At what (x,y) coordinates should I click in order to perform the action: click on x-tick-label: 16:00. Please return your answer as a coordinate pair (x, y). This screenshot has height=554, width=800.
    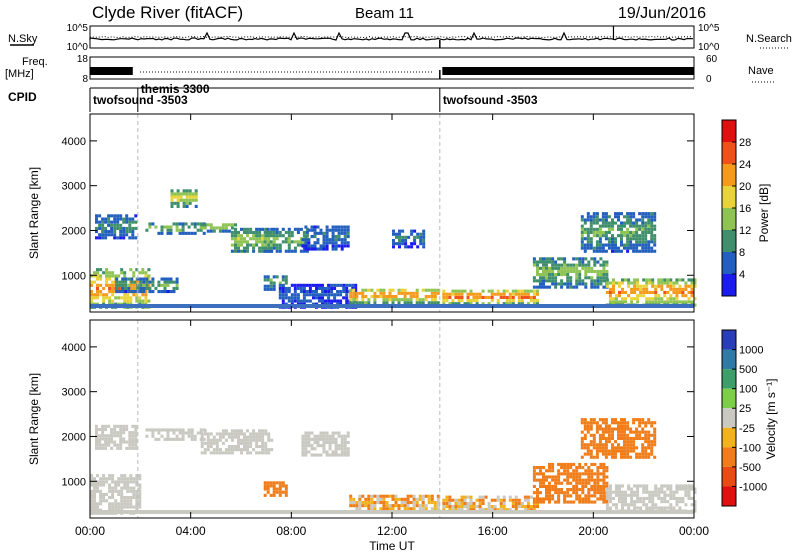
    Looking at the image, I should click on (493, 531).